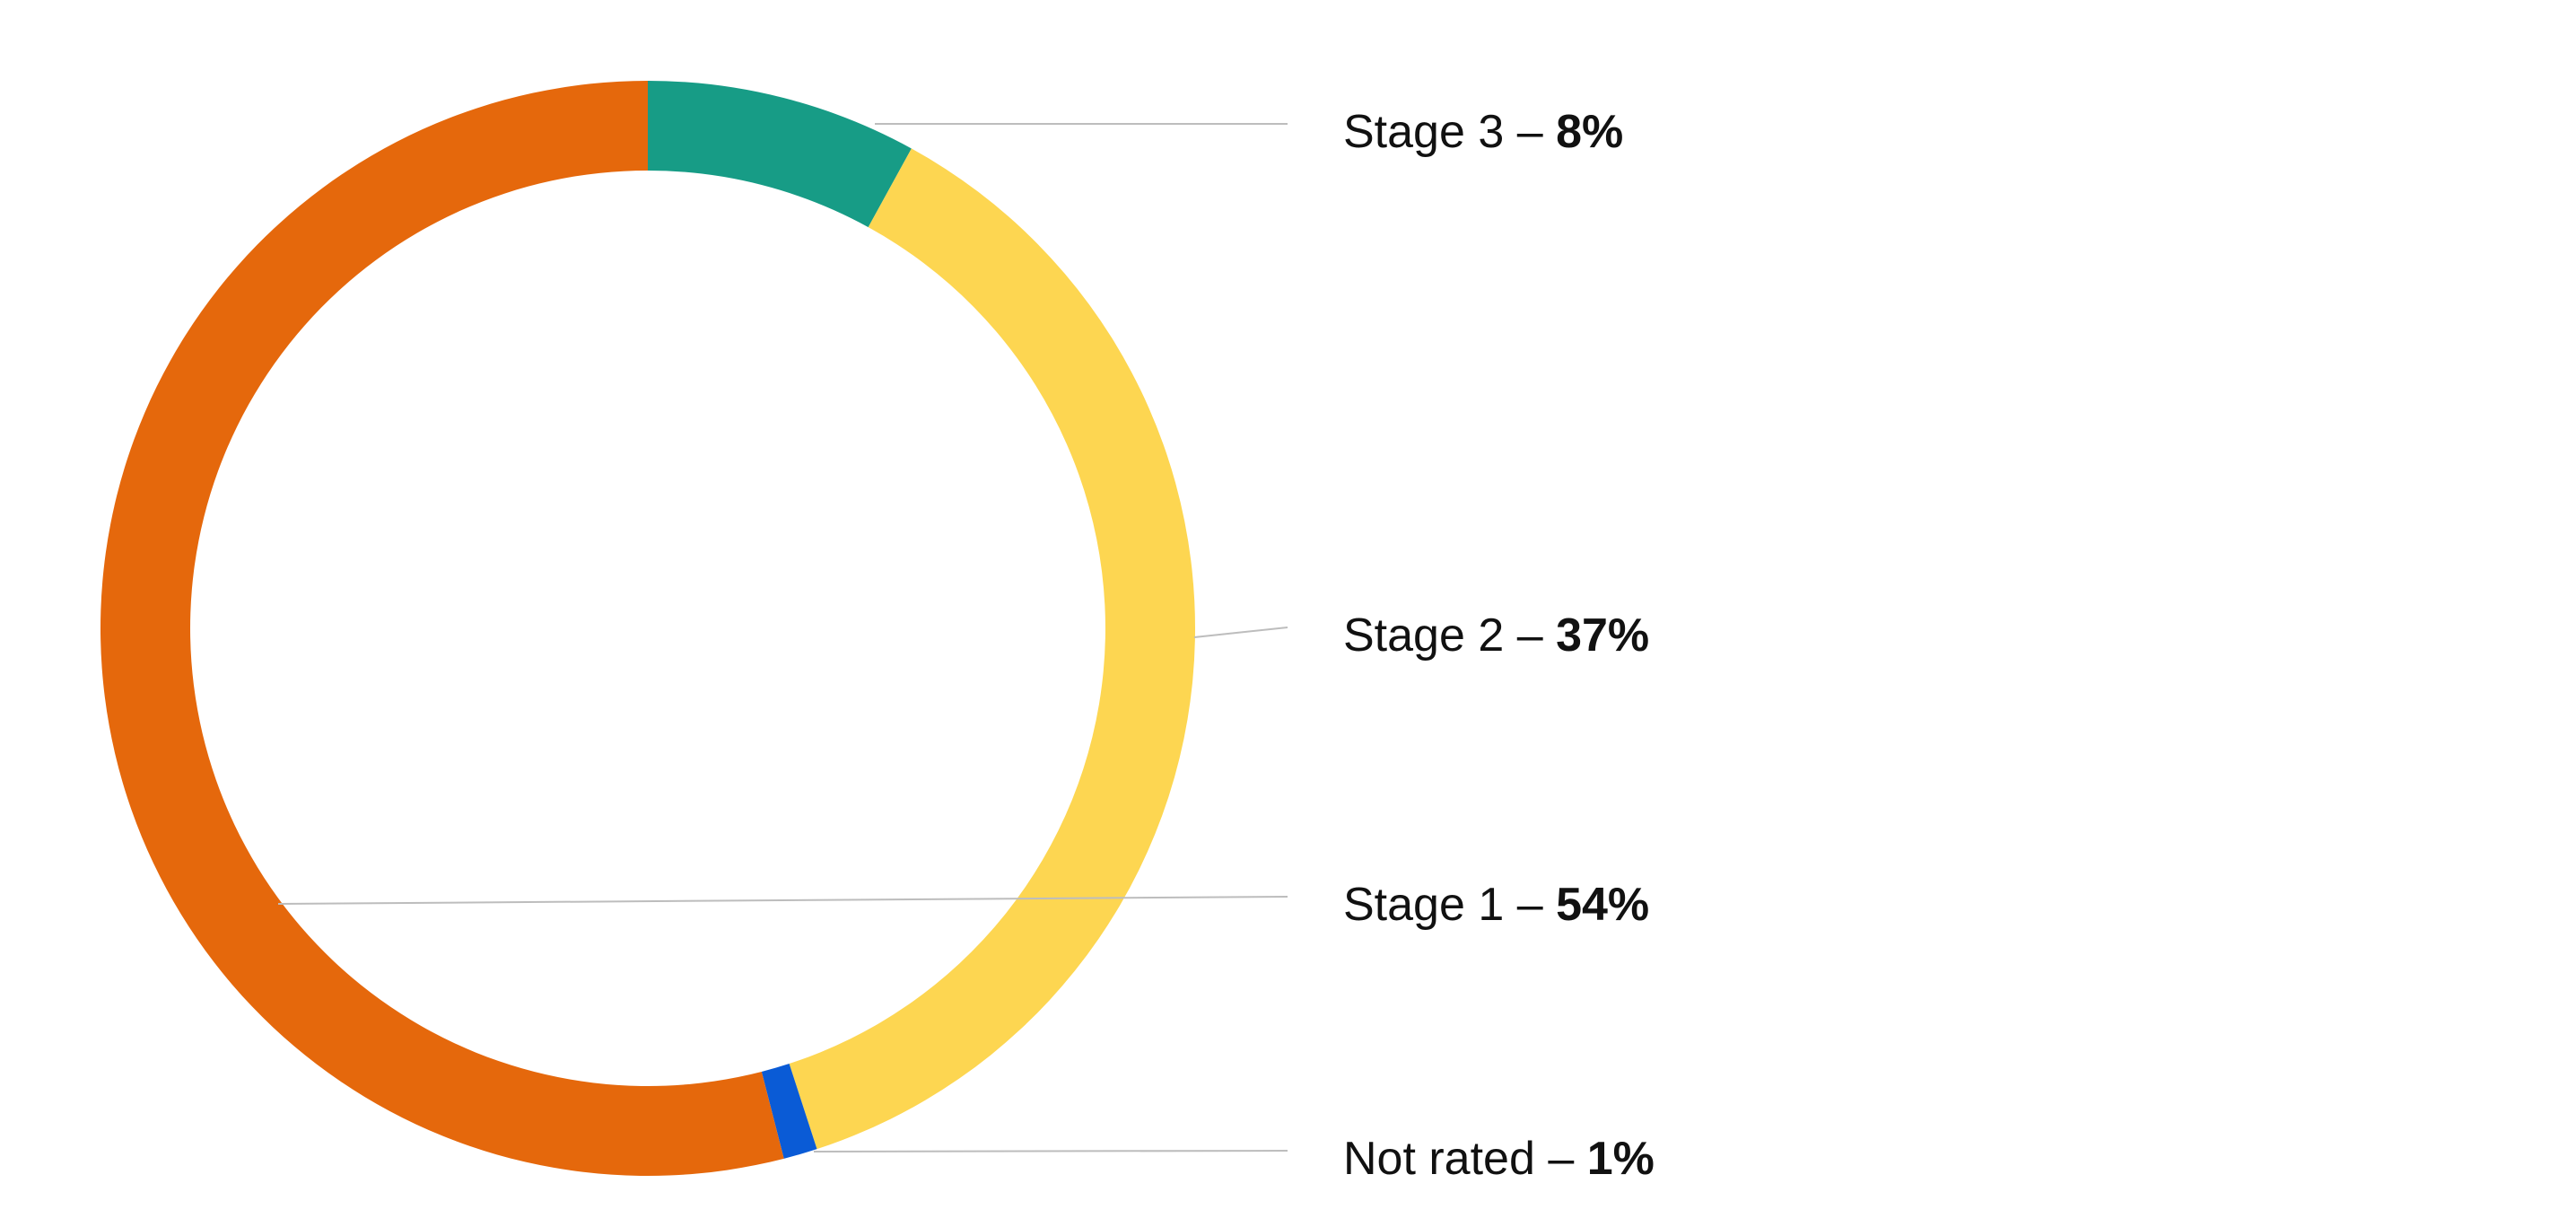  Describe the element at coordinates (1439, 1159) in the screenshot. I see `label-name-not-rated: Not rated` at that location.